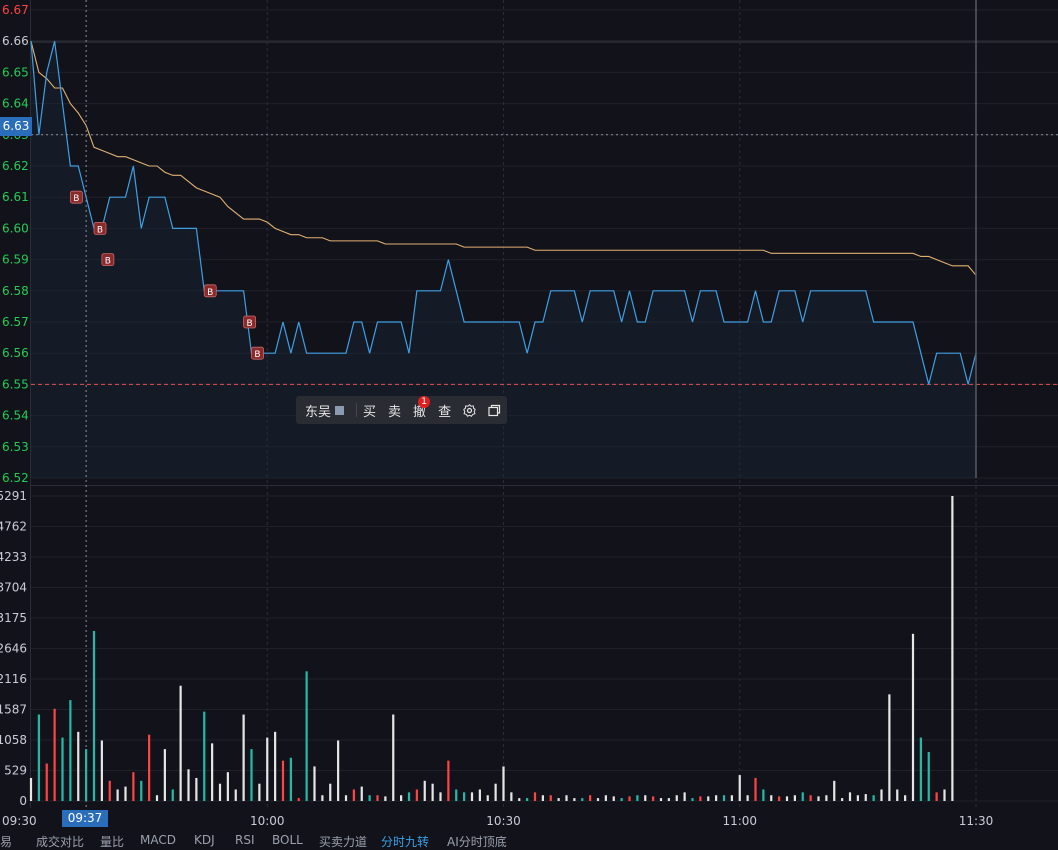 The height and width of the screenshot is (850, 1058). Describe the element at coordinates (13, 679) in the screenshot. I see `volume-tick-label: 2116` at that location.